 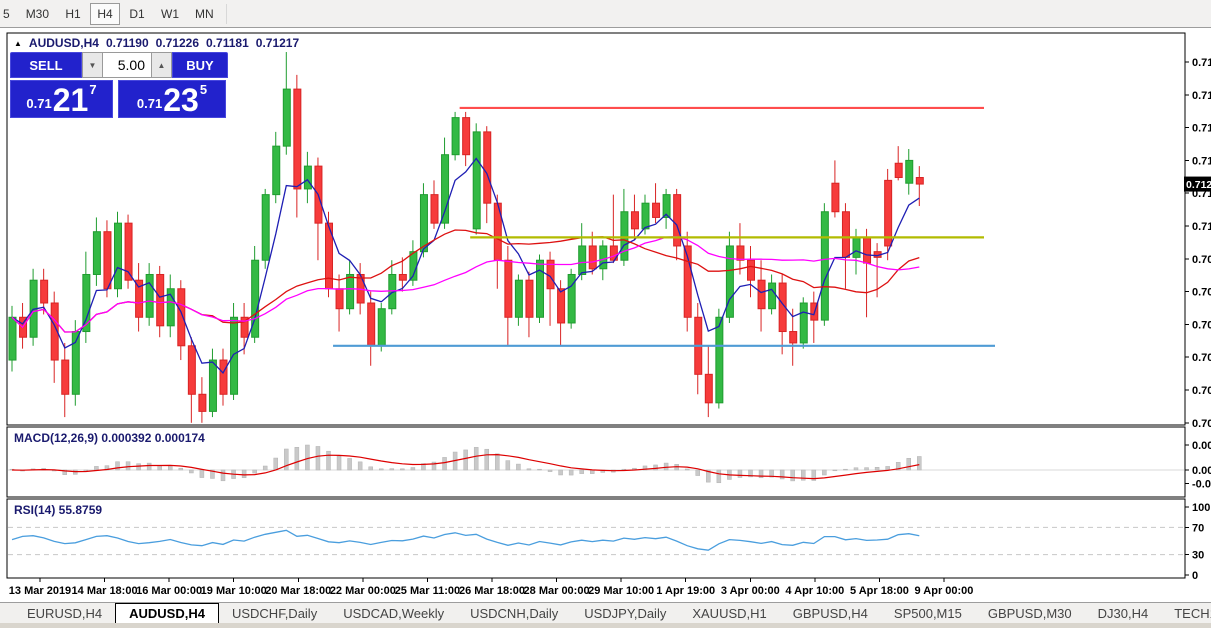 What do you see at coordinates (177, 43) in the screenshot?
I see `ohlc-high: 0.71226` at bounding box center [177, 43].